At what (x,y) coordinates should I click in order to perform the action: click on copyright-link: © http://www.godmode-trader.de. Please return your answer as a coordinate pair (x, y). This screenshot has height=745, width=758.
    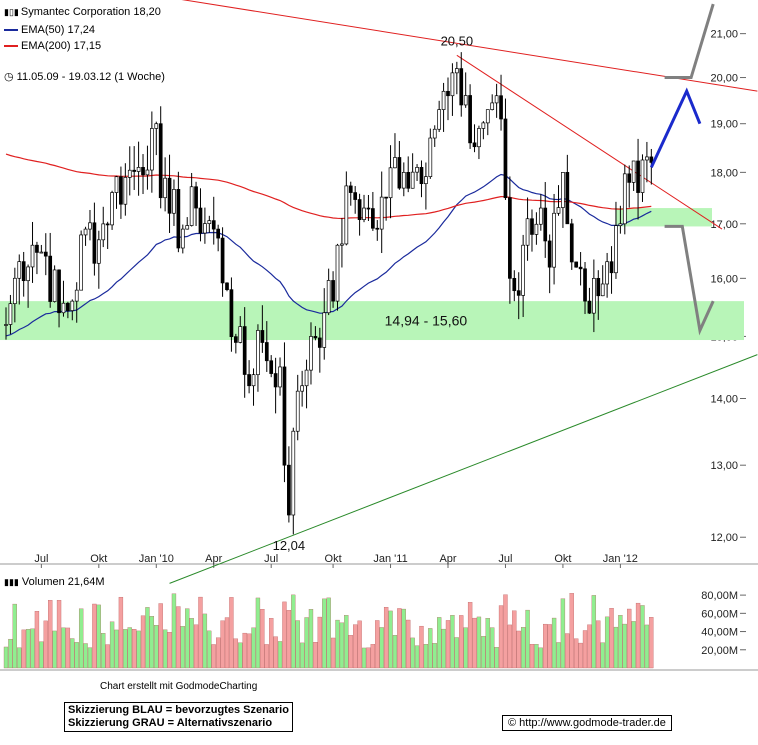
    Looking at the image, I should click on (587, 723).